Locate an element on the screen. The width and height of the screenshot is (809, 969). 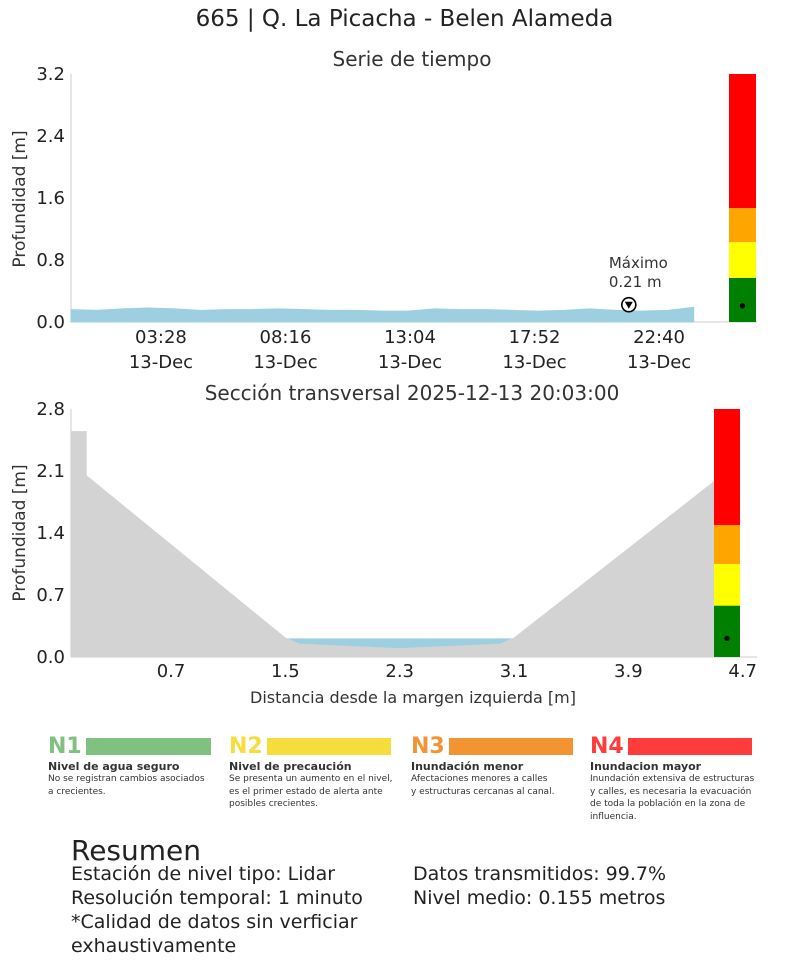
level-n4-code: N4 is located at coordinates (607, 746).